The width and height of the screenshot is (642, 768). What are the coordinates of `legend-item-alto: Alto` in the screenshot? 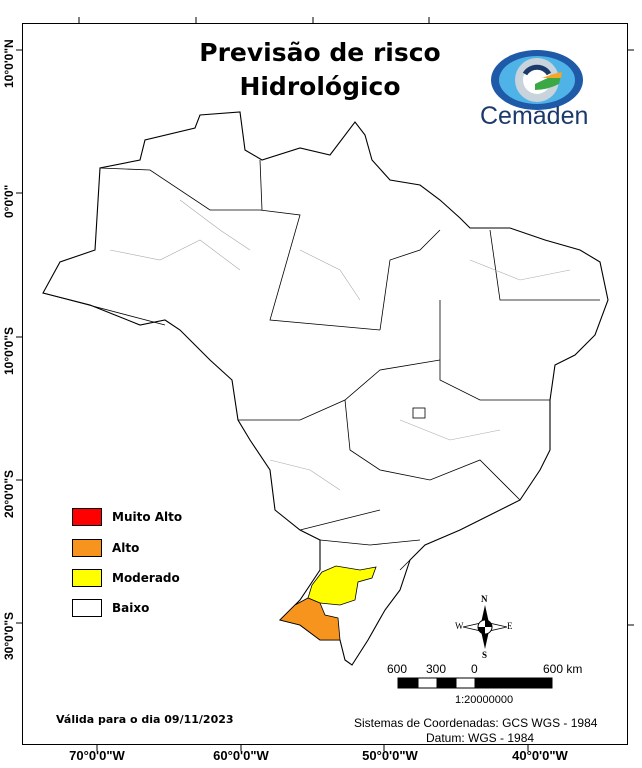 It's located at (105, 548).